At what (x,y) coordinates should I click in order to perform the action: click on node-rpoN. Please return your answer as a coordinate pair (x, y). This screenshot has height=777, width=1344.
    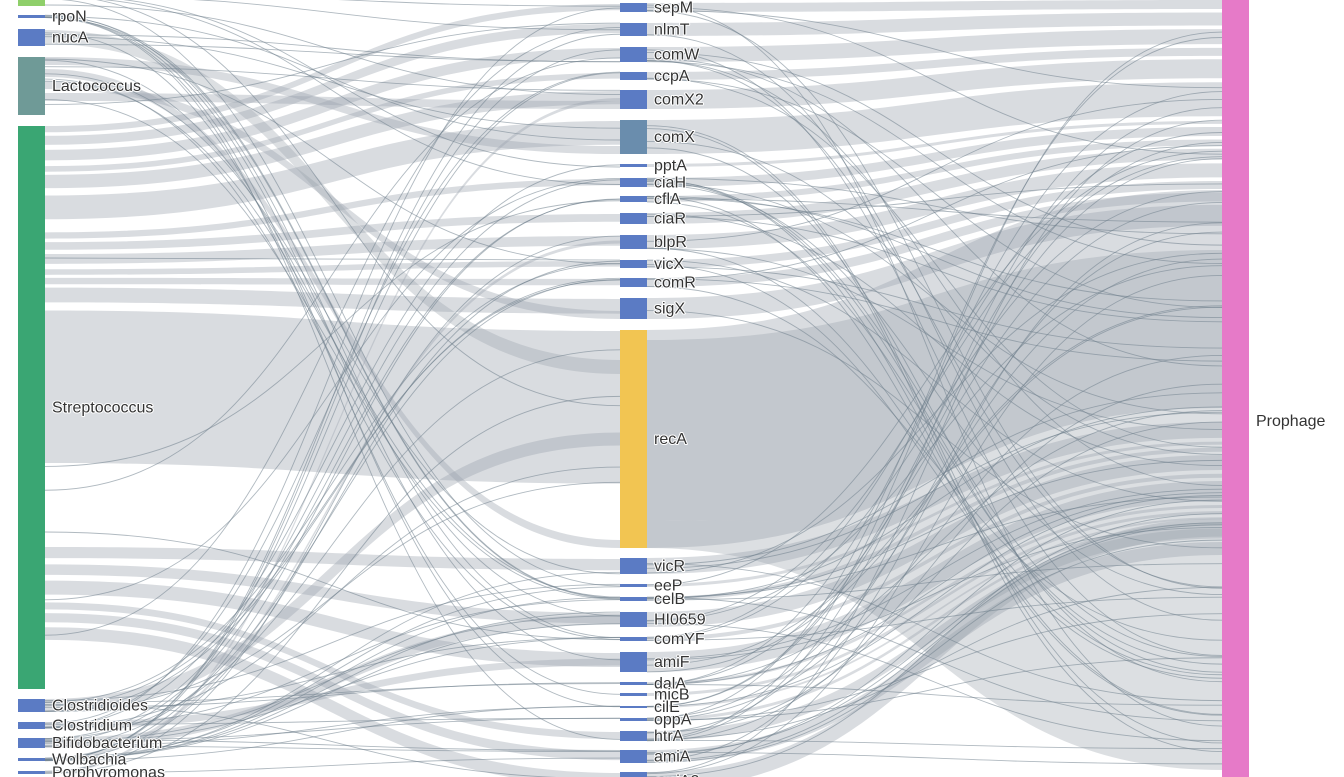
    Looking at the image, I should click on (31, 16).